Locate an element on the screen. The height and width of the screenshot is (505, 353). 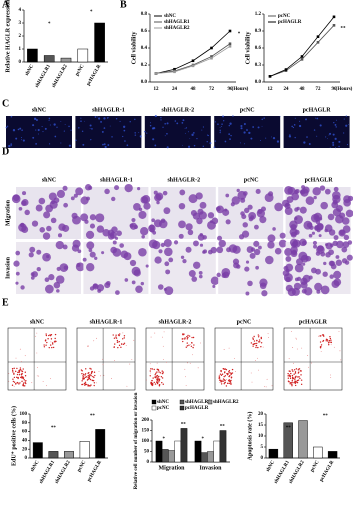
legend-swatch is located at coordinates (154, 402).